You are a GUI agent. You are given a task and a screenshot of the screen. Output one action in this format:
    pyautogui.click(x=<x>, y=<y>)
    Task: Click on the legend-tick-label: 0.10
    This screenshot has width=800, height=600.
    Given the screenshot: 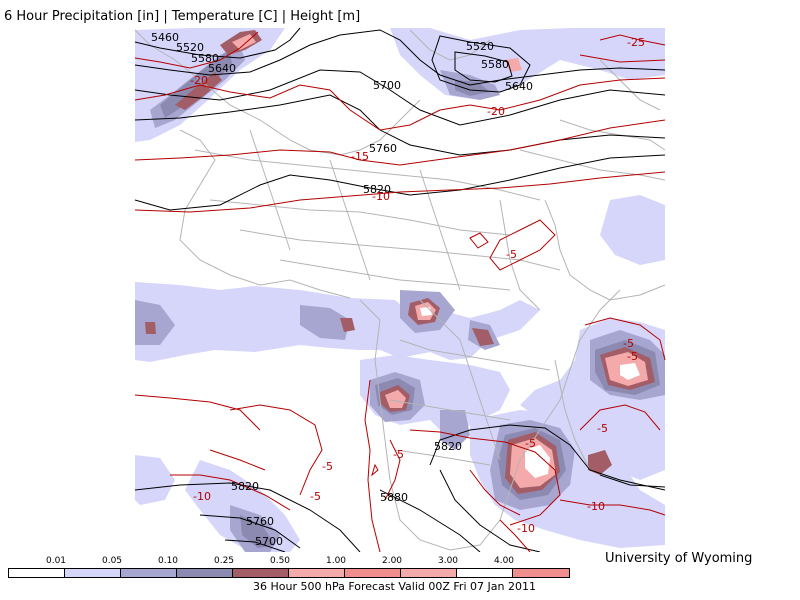 What is the action you would take?
    pyautogui.click(x=168, y=561)
    